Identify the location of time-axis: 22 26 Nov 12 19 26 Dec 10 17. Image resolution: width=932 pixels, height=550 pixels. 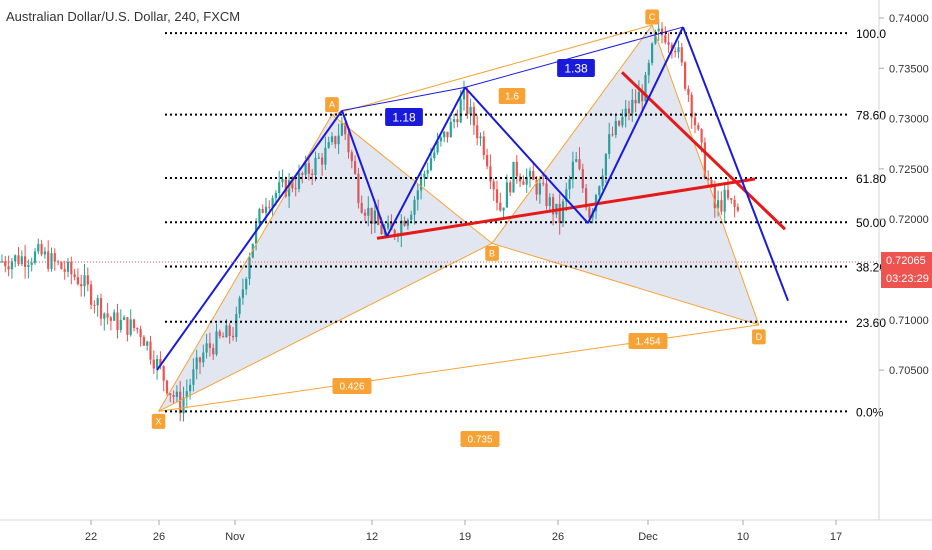
(463, 531).